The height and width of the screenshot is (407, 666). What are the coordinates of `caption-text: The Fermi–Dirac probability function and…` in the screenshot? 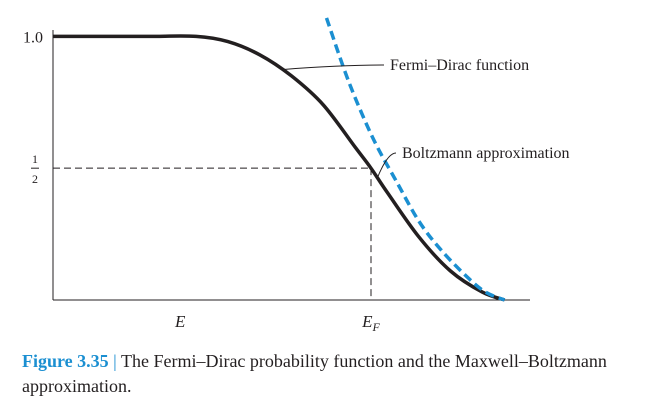 It's located at (314, 373).